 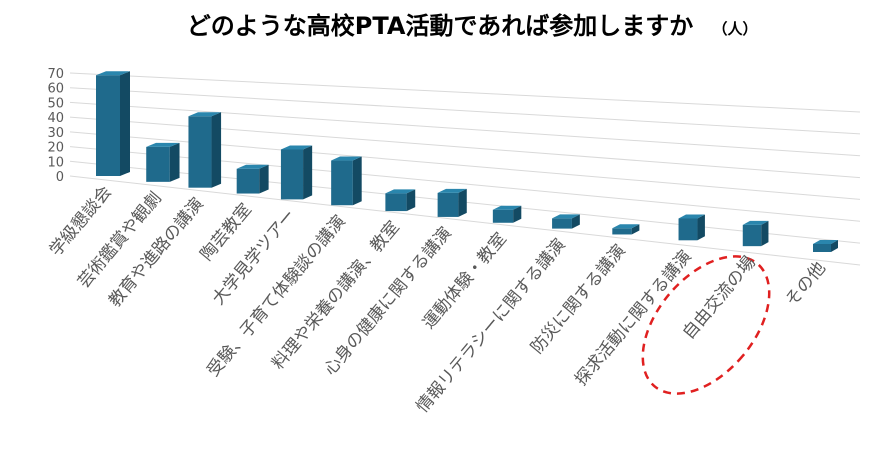 What do you see at coordinates (55, 74) in the screenshot?
I see `y-tick-label: 70` at bounding box center [55, 74].